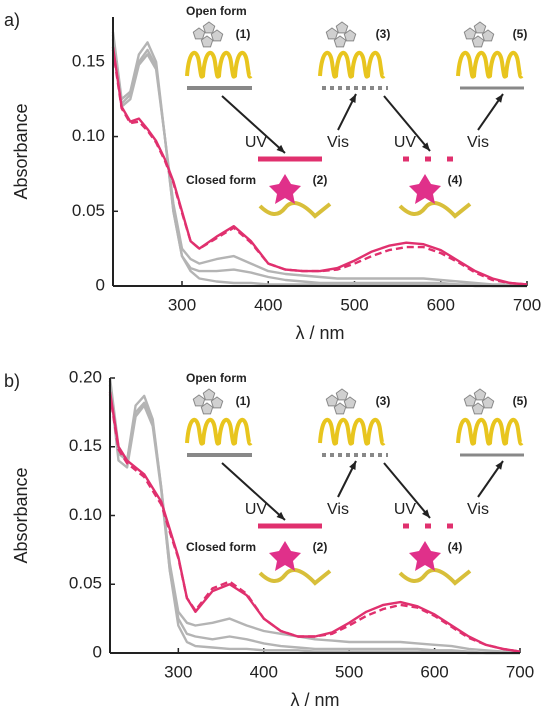 This screenshot has width=549, height=723. I want to click on x-tick-label: 700, so click(520, 671).